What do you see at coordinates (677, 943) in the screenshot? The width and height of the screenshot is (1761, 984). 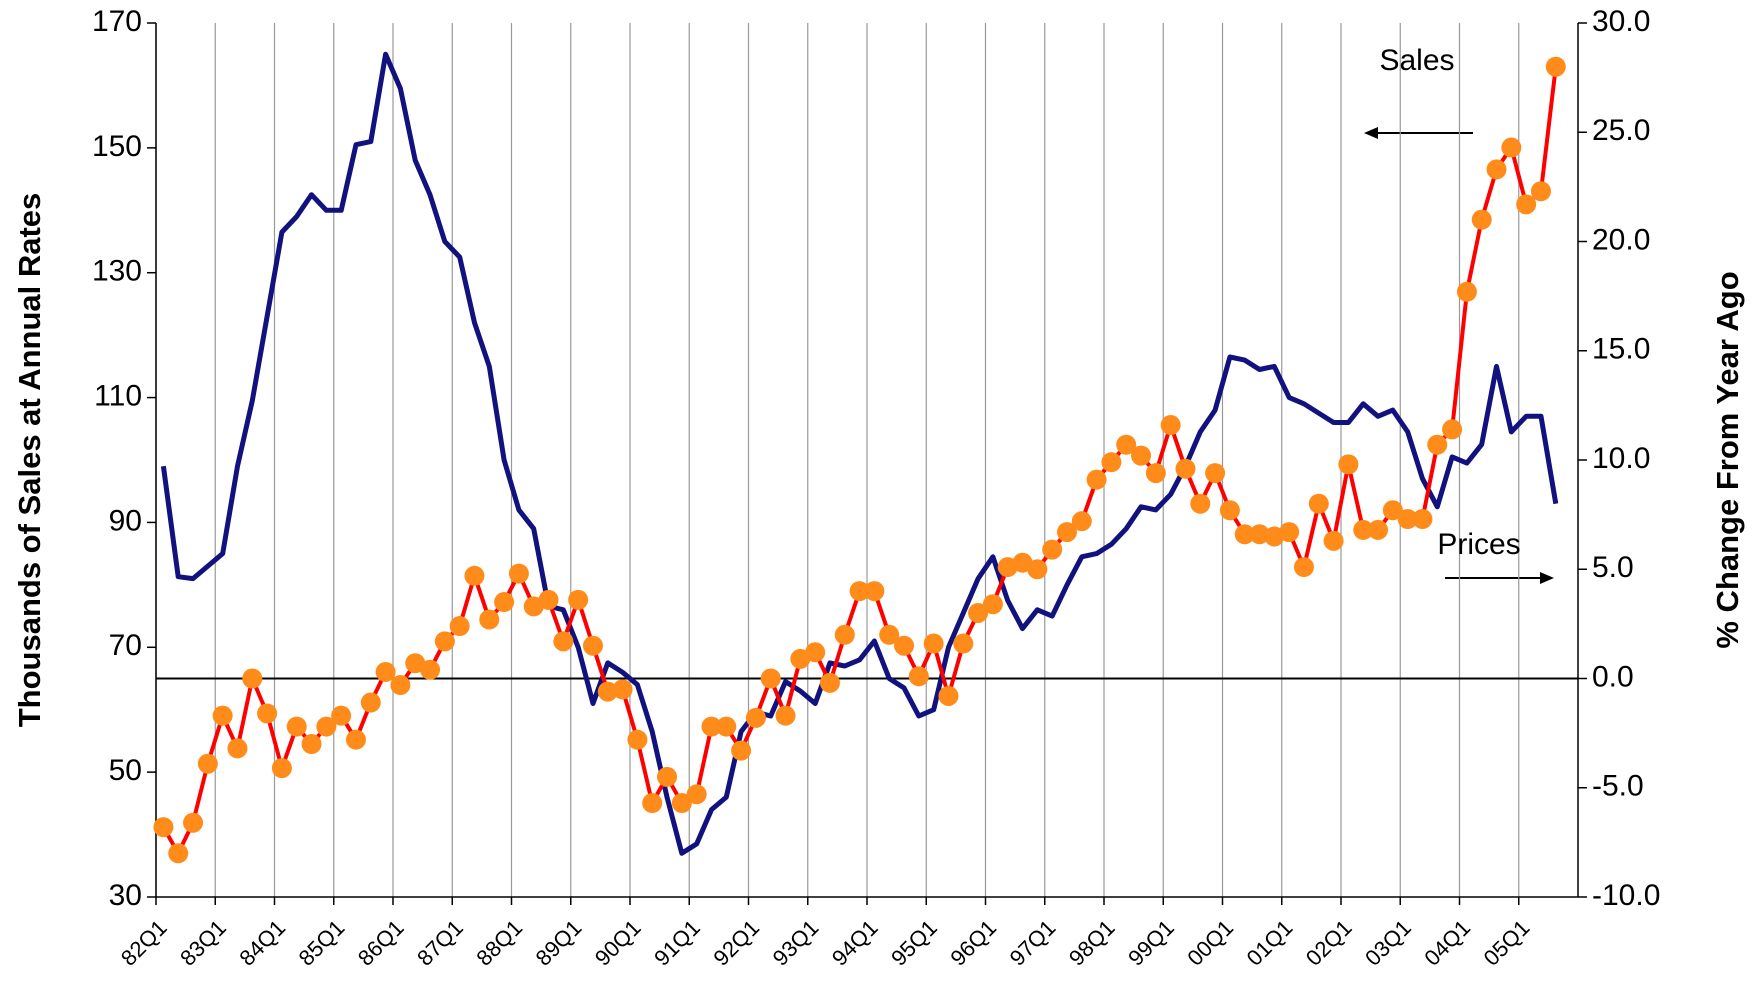 I see `x-tick-label: 91Q1` at bounding box center [677, 943].